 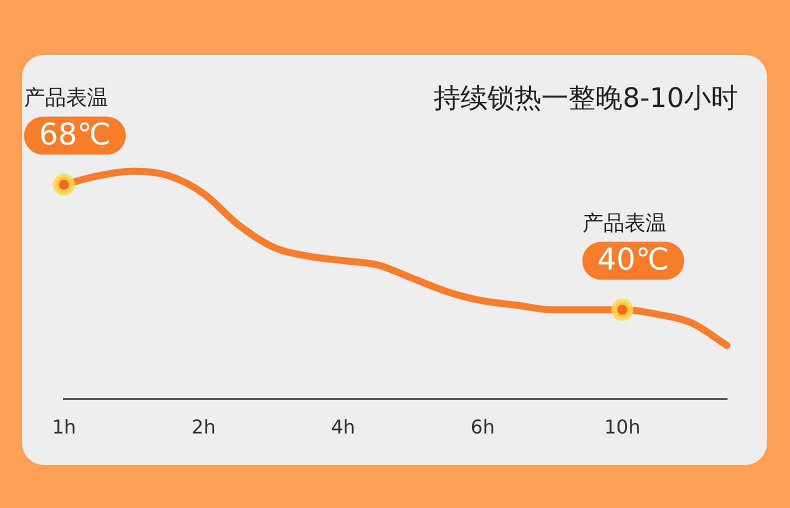 What do you see at coordinates (204, 427) in the screenshot?
I see `x-tick-label: 2h` at bounding box center [204, 427].